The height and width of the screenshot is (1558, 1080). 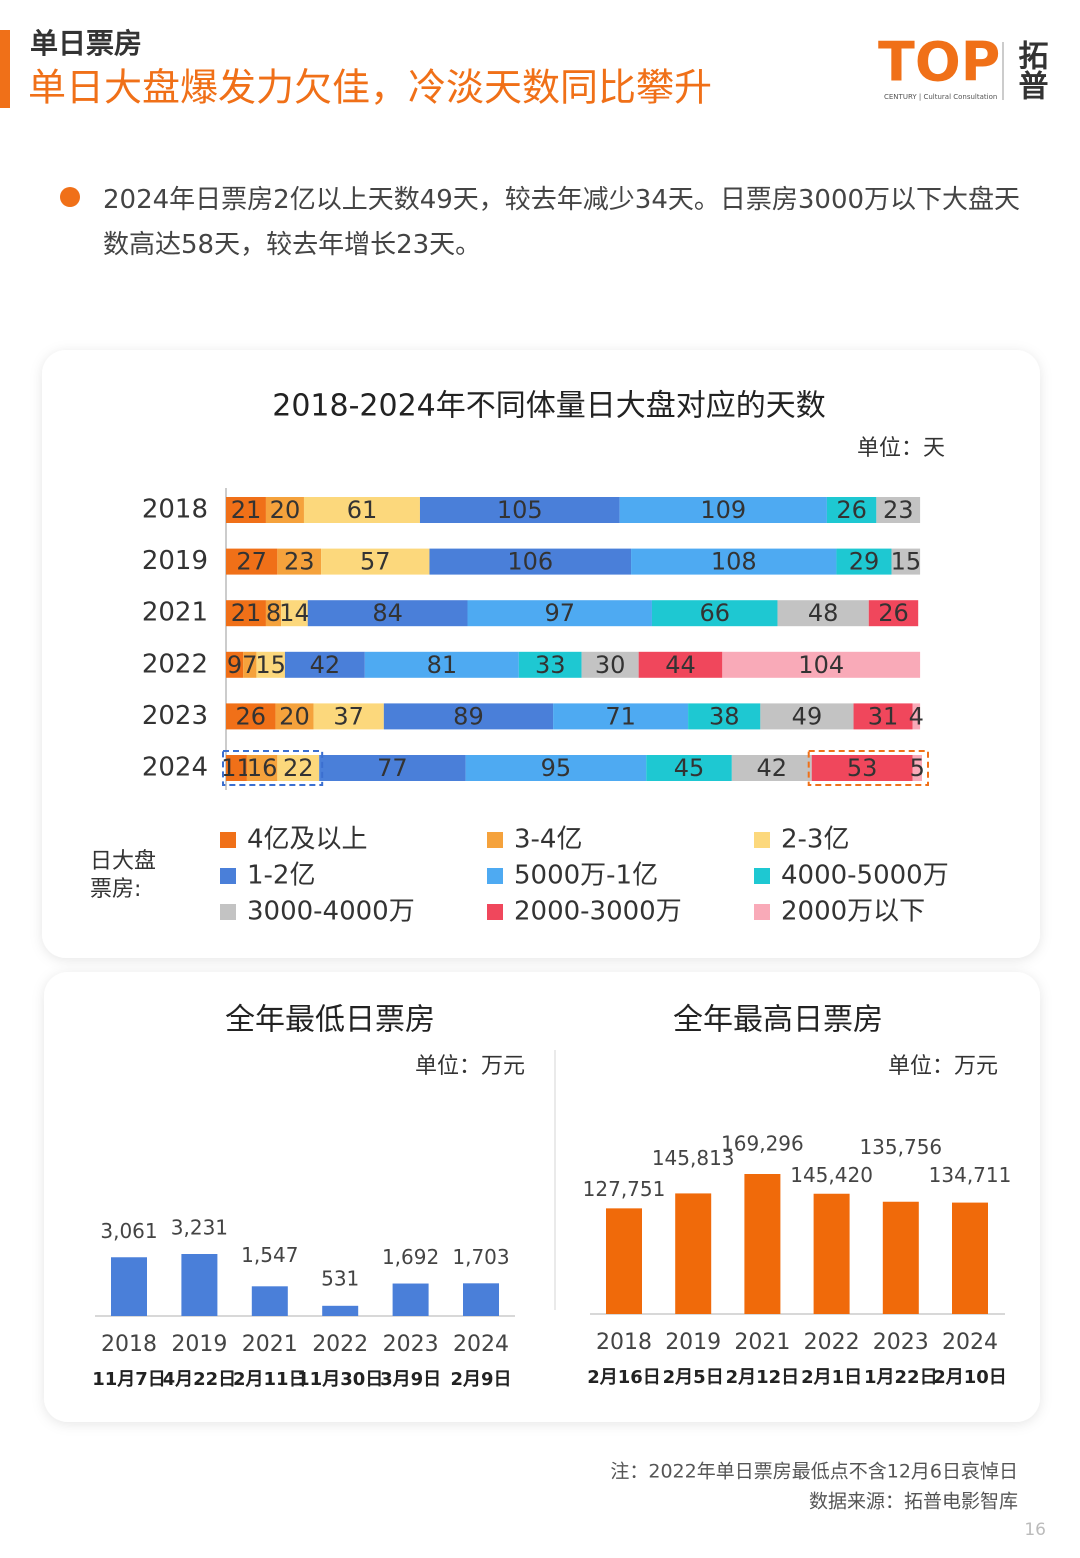 What do you see at coordinates (307, 840) in the screenshot?
I see `legend-label: 4亿及以上` at bounding box center [307, 840].